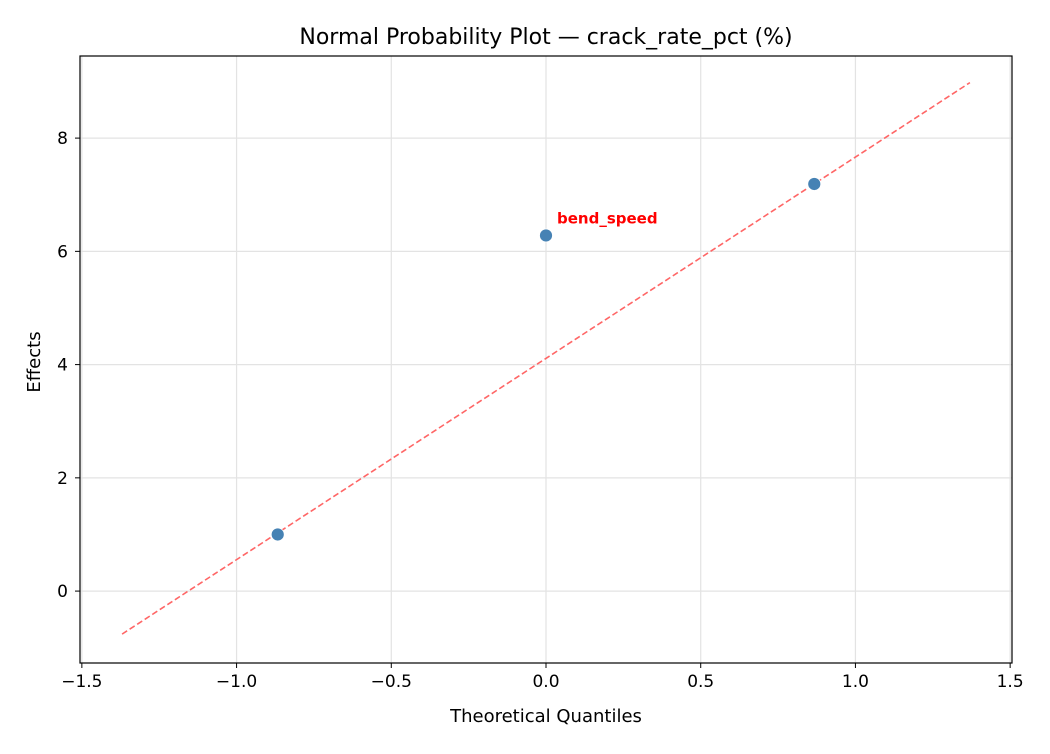 This screenshot has height=754, width=1050. I want to click on point-annotation: bend_speed, so click(607, 218).